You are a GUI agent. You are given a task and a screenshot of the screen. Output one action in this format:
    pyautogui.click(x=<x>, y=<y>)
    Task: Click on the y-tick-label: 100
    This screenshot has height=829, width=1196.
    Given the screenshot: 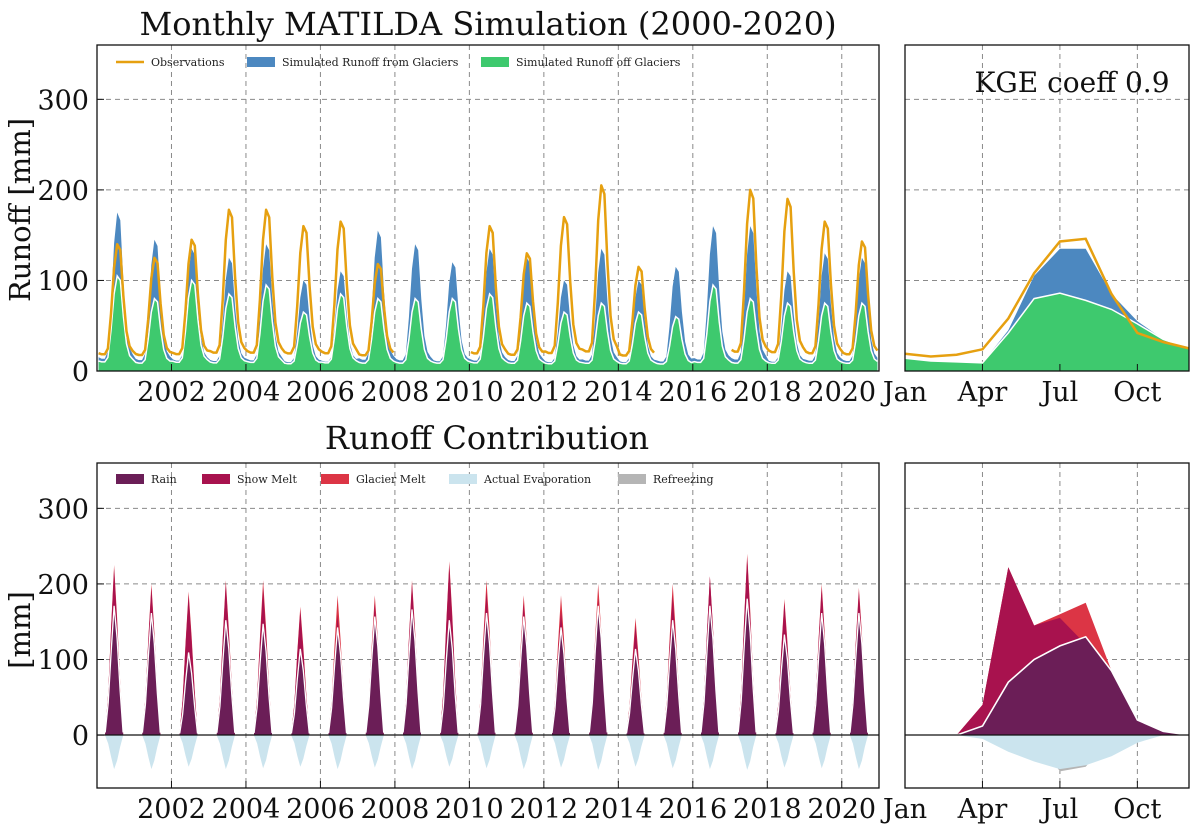 What is the action you would take?
    pyautogui.click(x=63, y=281)
    